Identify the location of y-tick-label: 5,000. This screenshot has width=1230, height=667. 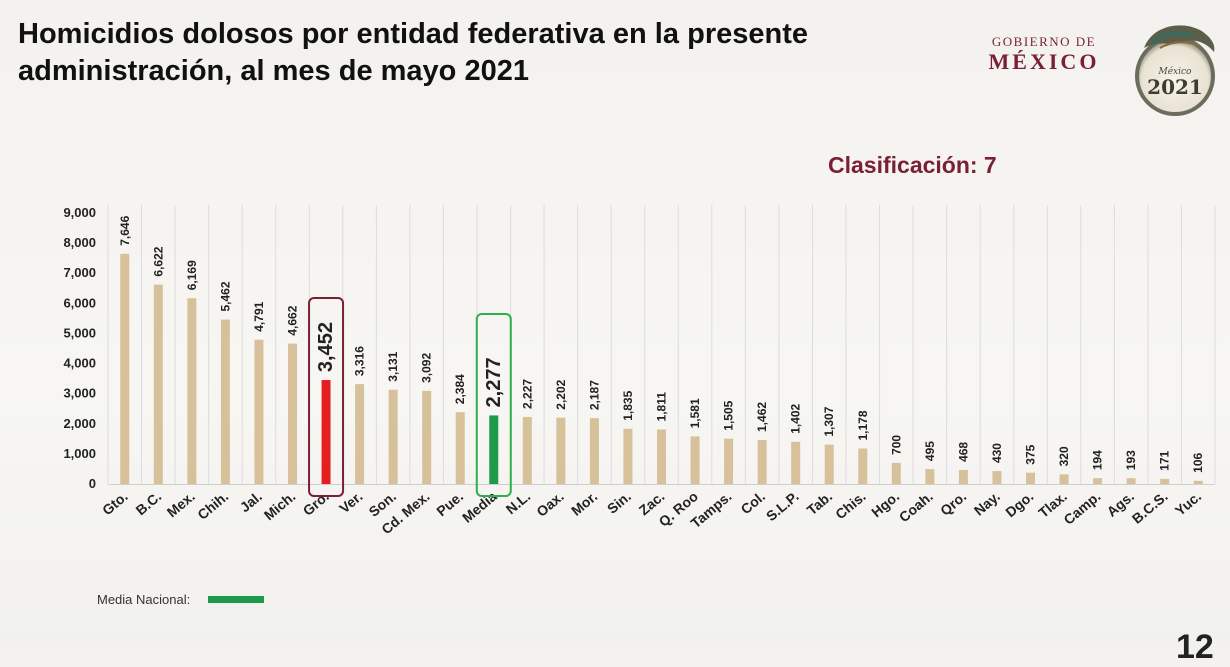
(79, 332).